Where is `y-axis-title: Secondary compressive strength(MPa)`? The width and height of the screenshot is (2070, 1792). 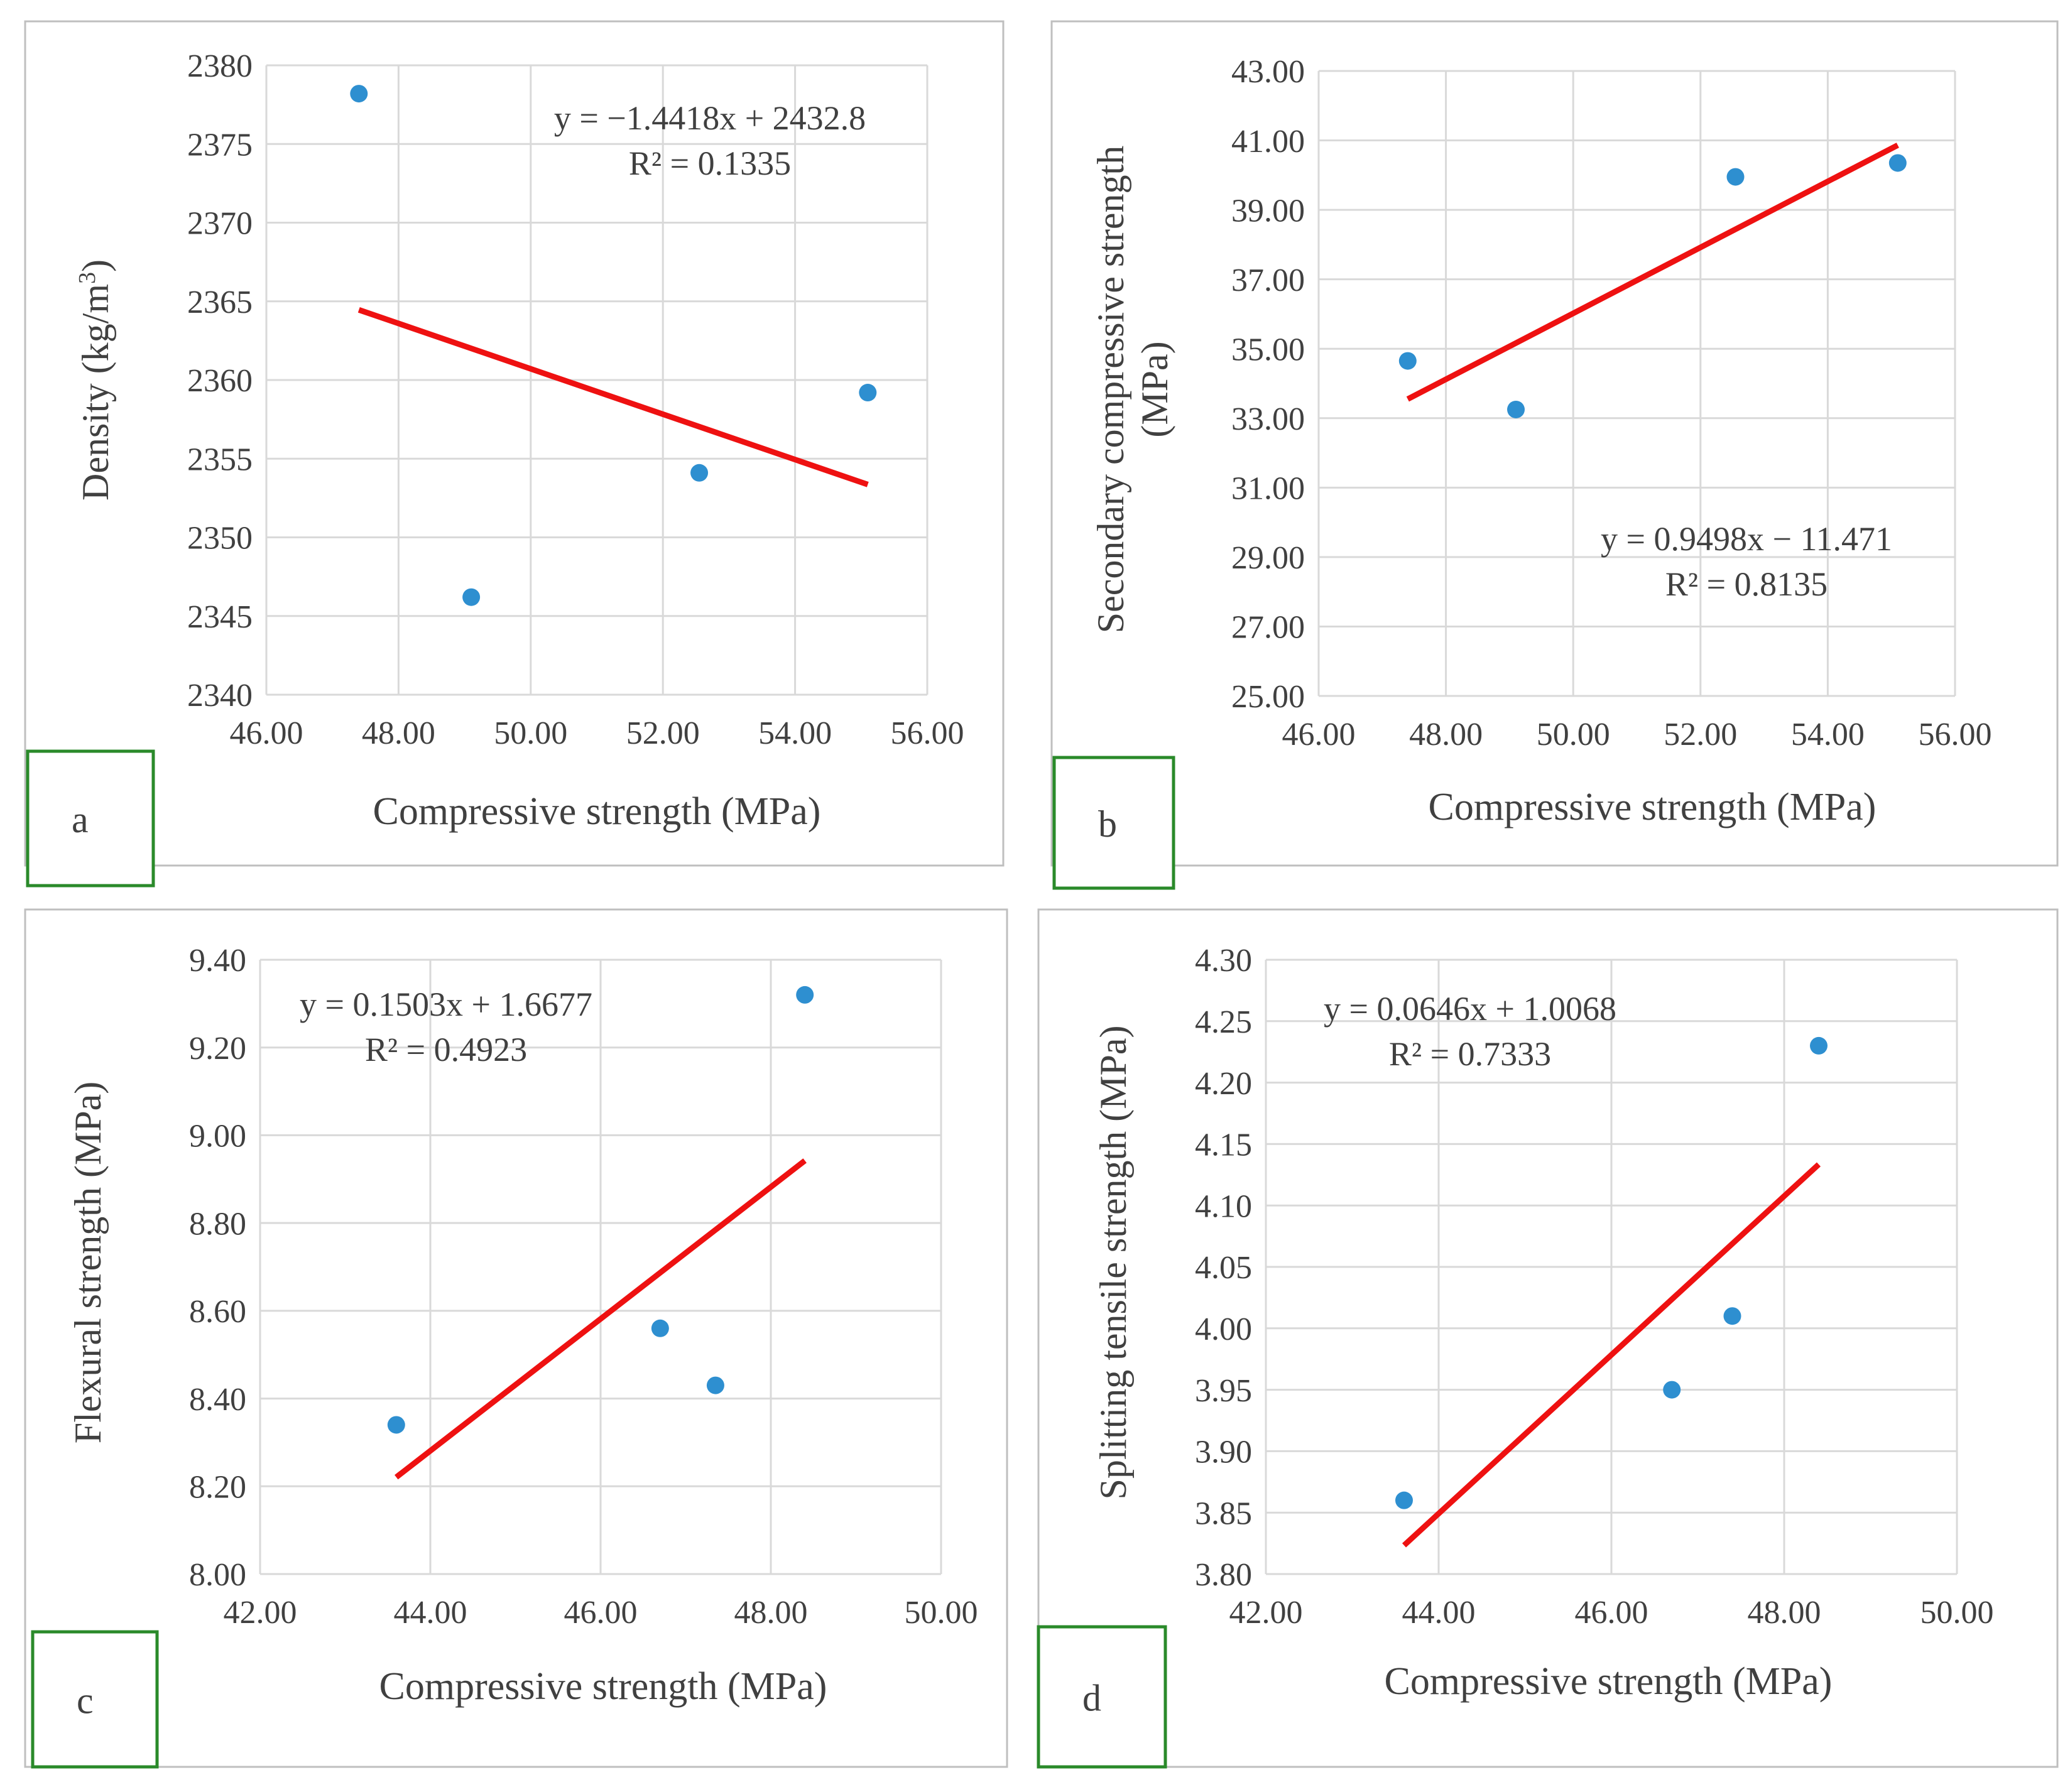 y-axis-title: Secondary compressive strength(MPa) is located at coordinates (1132, 389).